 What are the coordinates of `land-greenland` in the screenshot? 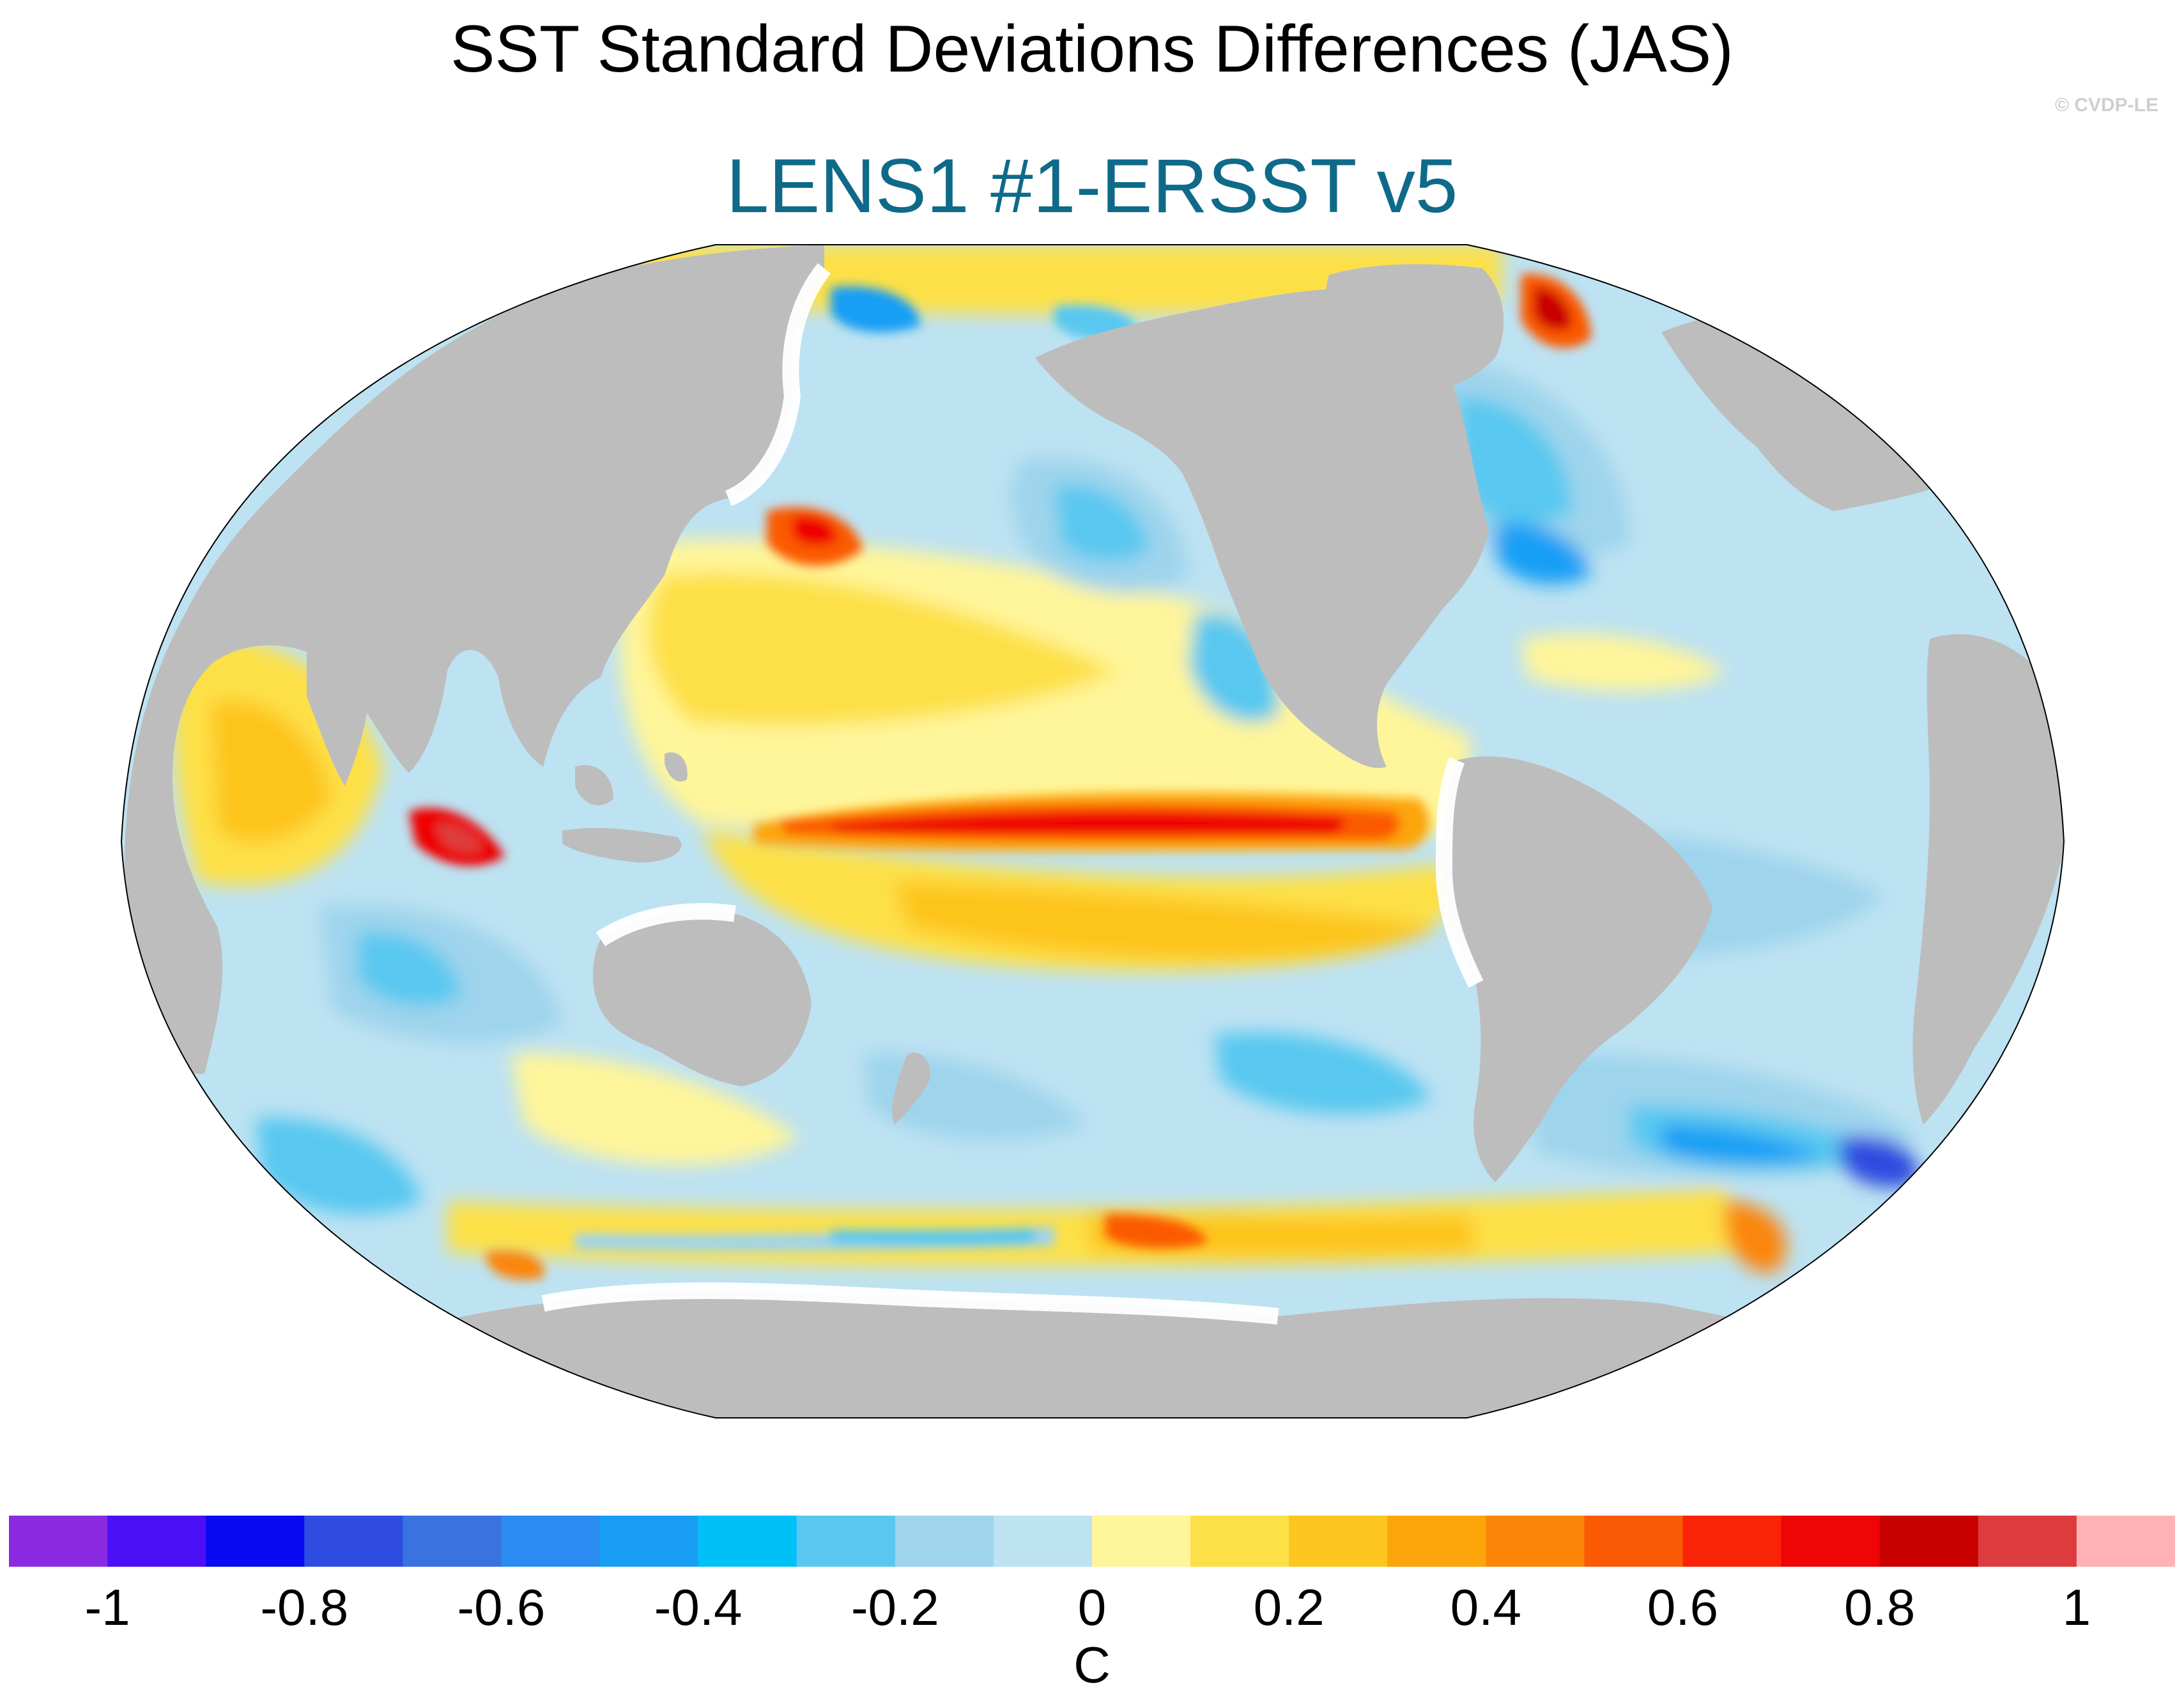 It's located at (1414, 328).